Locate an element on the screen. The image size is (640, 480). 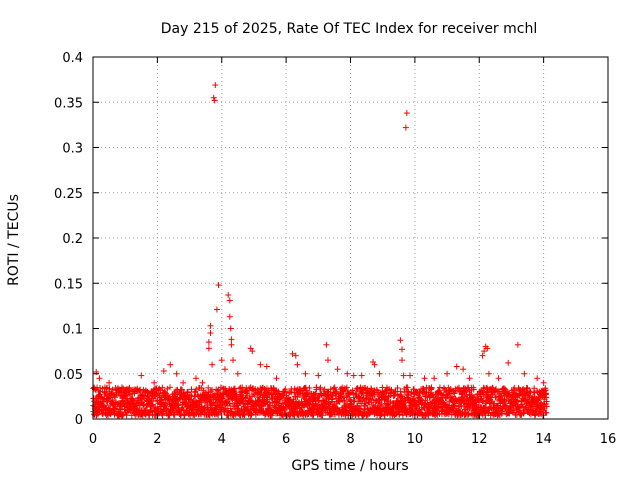
y-tick-label: 0.15 is located at coordinates (68, 284).